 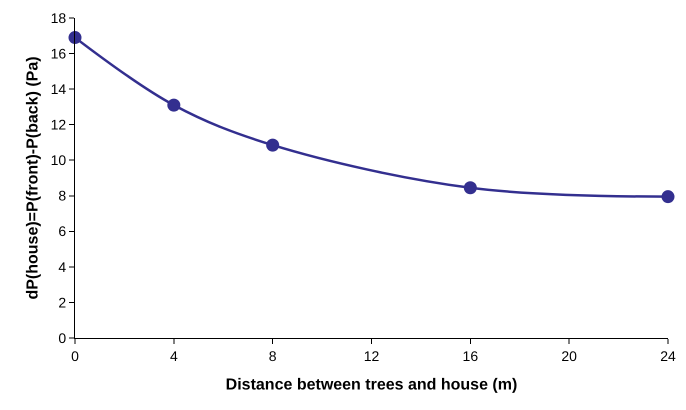 What do you see at coordinates (62, 302) in the screenshot?
I see `y-tick-label: 2` at bounding box center [62, 302].